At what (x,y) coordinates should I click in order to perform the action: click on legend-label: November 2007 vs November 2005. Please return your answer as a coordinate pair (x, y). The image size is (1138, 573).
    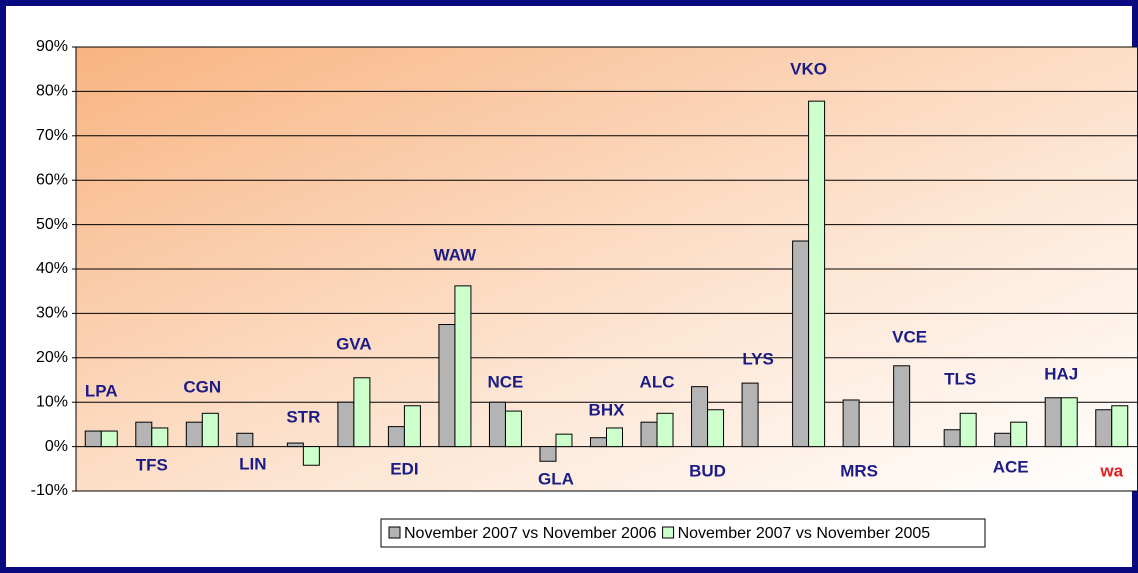
    Looking at the image, I should click on (804, 533).